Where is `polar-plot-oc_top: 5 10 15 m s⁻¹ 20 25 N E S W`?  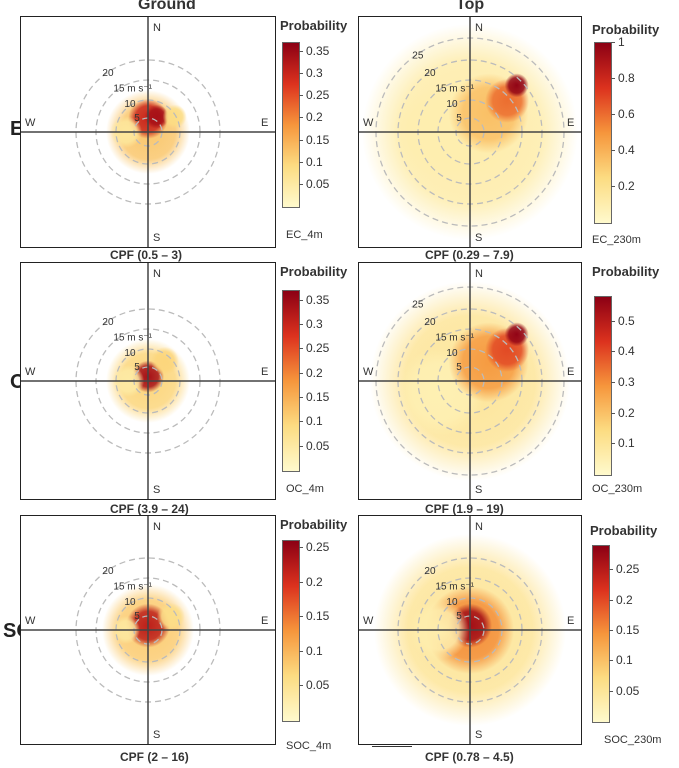
polar-plot-oc_top: 5 10 15 m s⁻¹ 20 25 N E S W is located at coordinates (470, 381).